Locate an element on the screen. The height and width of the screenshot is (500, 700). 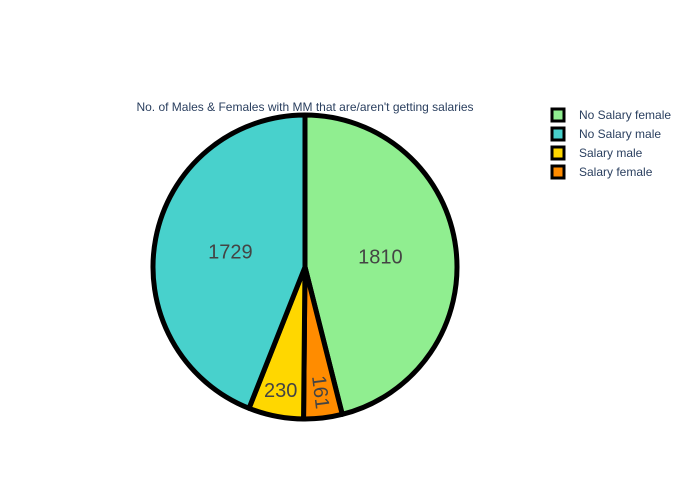
legend-label: Salary male is located at coordinates (611, 153).